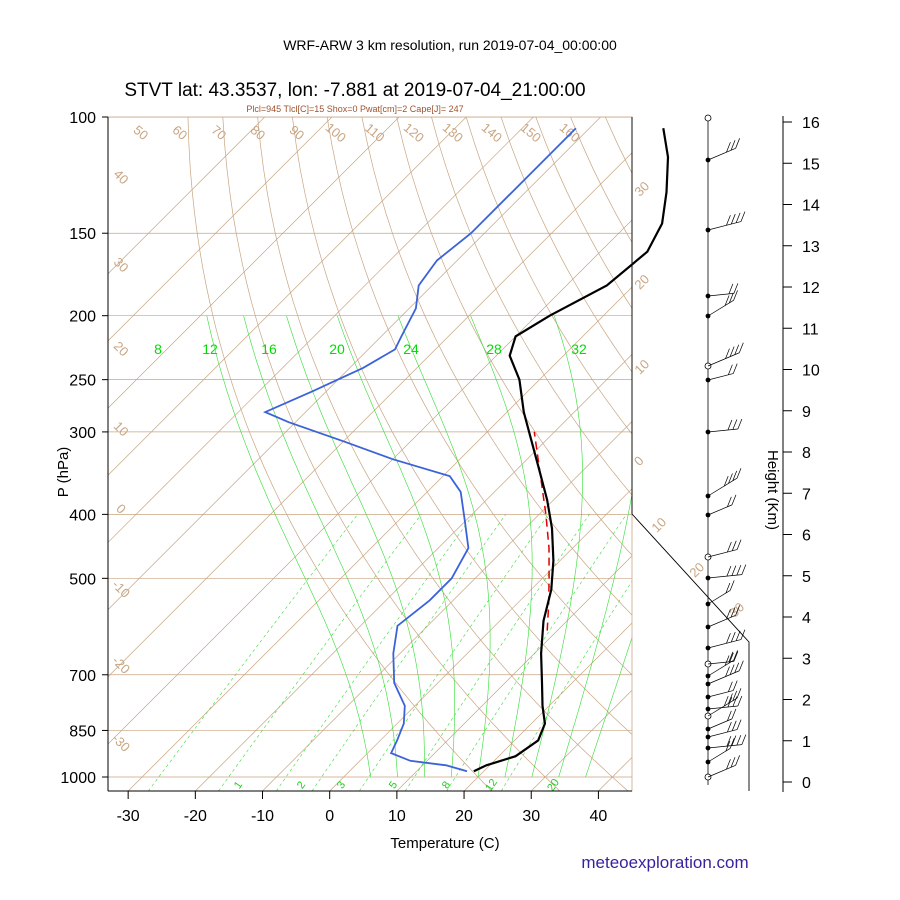 This screenshot has width=900, height=900. Describe the element at coordinates (570, 132) in the screenshot. I see `dry-adiabat-label: 160` at that location.